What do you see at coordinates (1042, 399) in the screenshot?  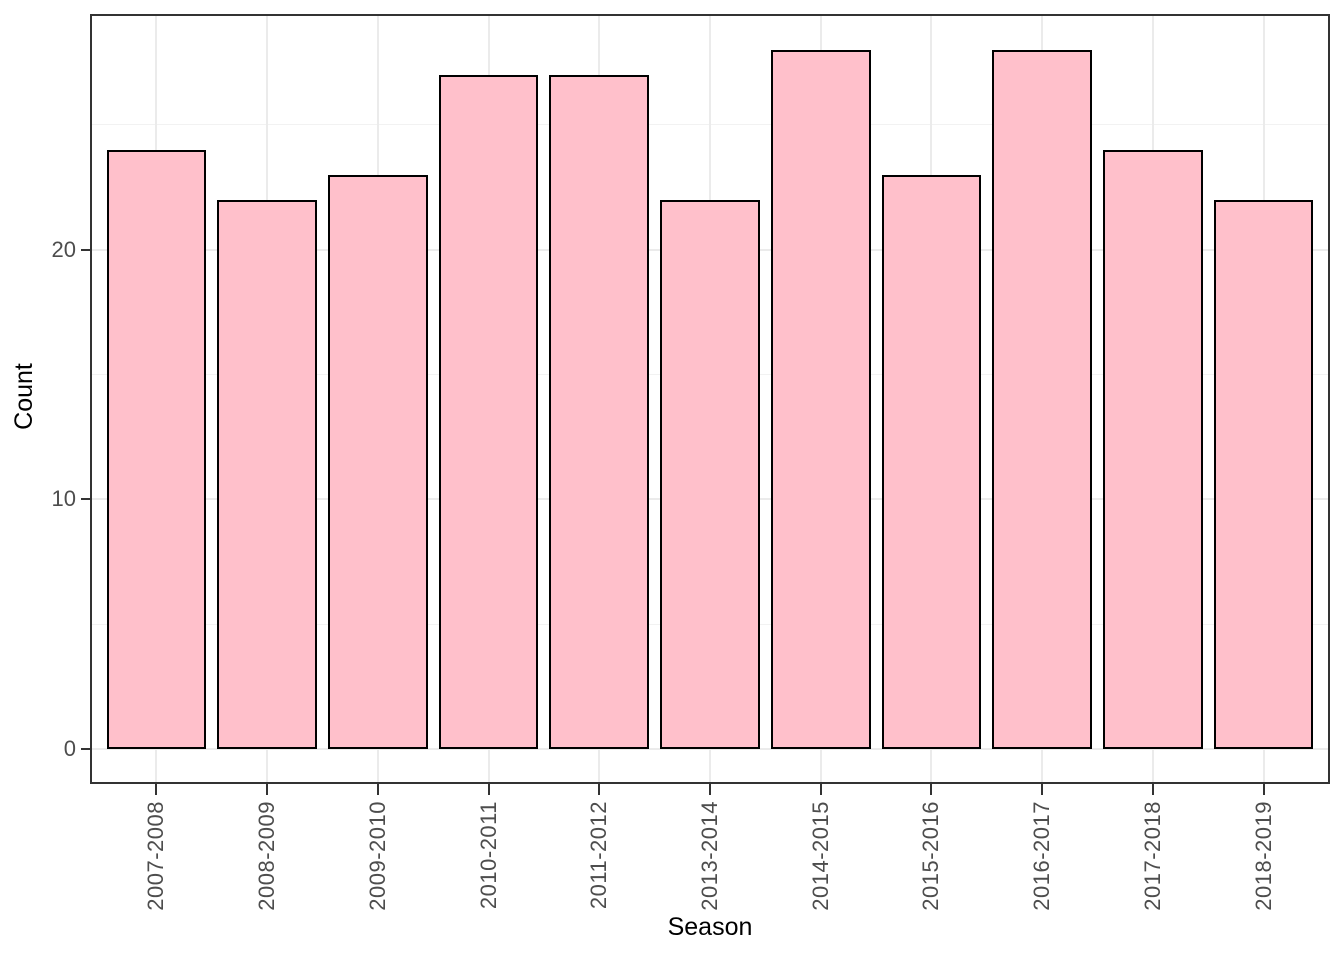 I see `bar-2016-2017` at bounding box center [1042, 399].